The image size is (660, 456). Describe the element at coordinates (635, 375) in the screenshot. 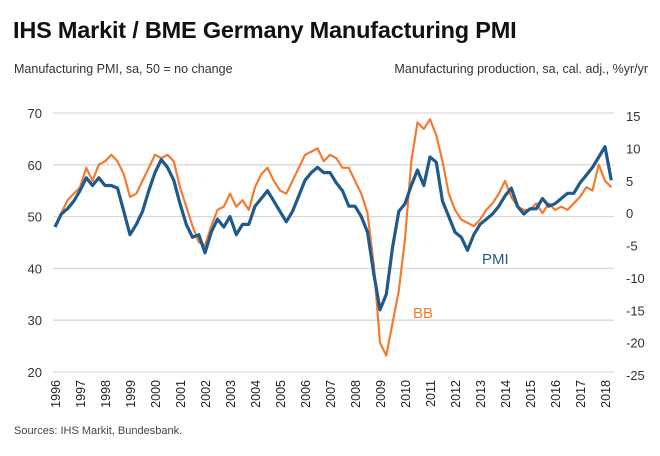

I see `right-y-tick-label: -25` at that location.